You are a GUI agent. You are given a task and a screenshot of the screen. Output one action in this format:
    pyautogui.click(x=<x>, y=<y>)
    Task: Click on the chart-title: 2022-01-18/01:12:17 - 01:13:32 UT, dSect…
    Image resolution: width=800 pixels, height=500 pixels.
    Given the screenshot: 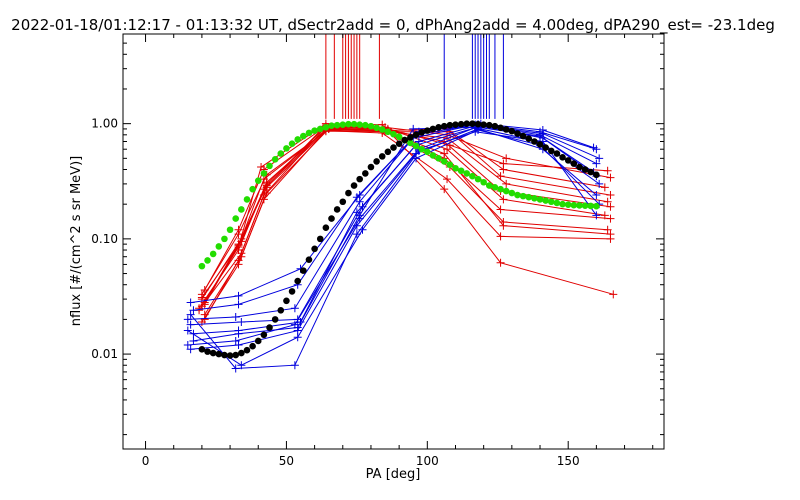 What is the action you would take?
    pyautogui.click(x=393, y=25)
    